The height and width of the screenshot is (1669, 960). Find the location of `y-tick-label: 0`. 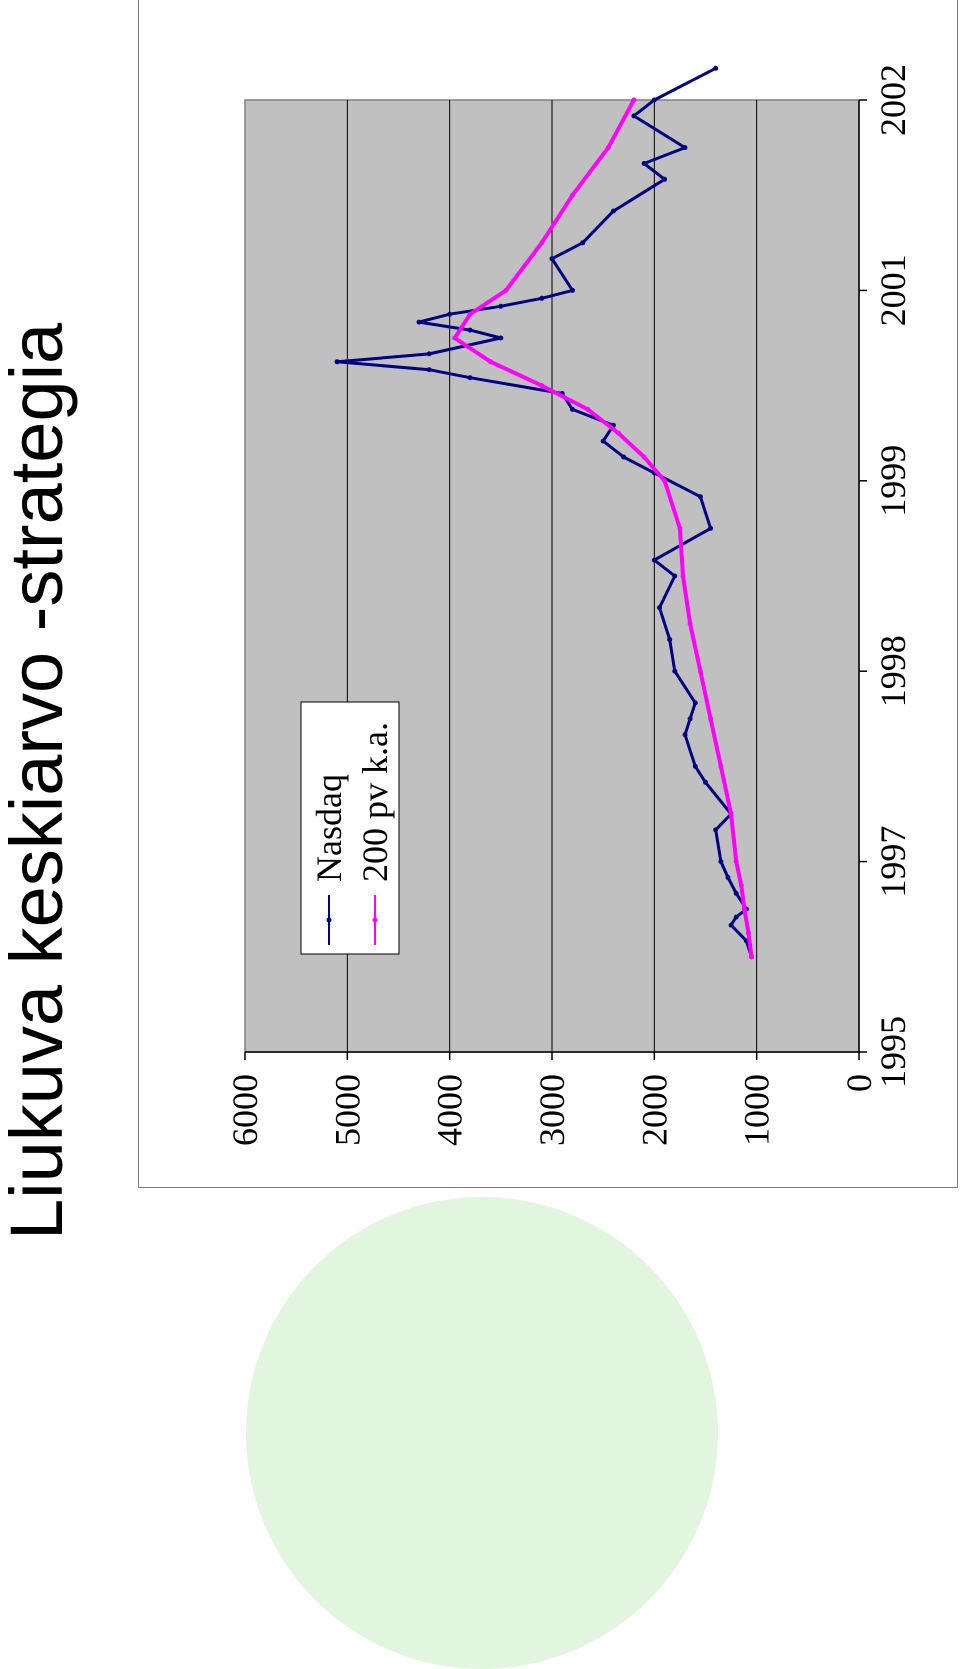

y-tick-label: 0 is located at coordinates (859, 1083).